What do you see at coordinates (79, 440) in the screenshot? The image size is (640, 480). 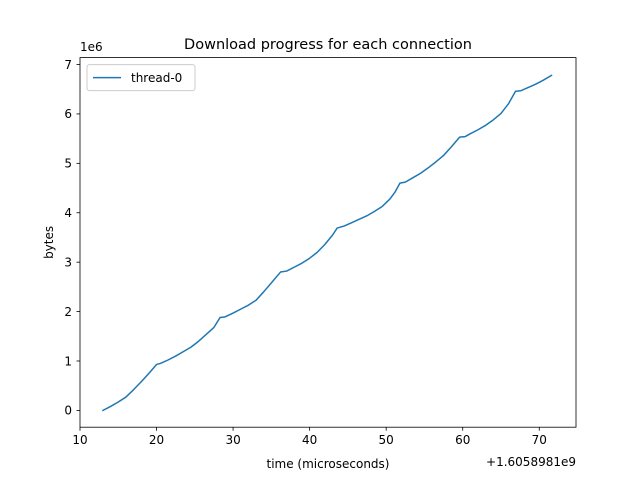 I see `x-tick-label: 10` at bounding box center [79, 440].